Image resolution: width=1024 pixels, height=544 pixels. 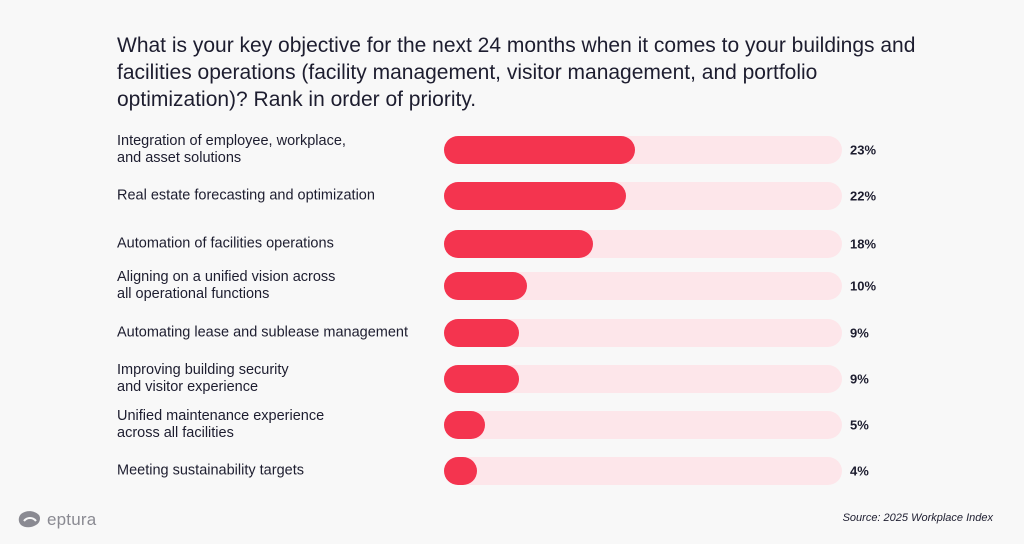 I want to click on logo-text: eptura, so click(x=72, y=519).